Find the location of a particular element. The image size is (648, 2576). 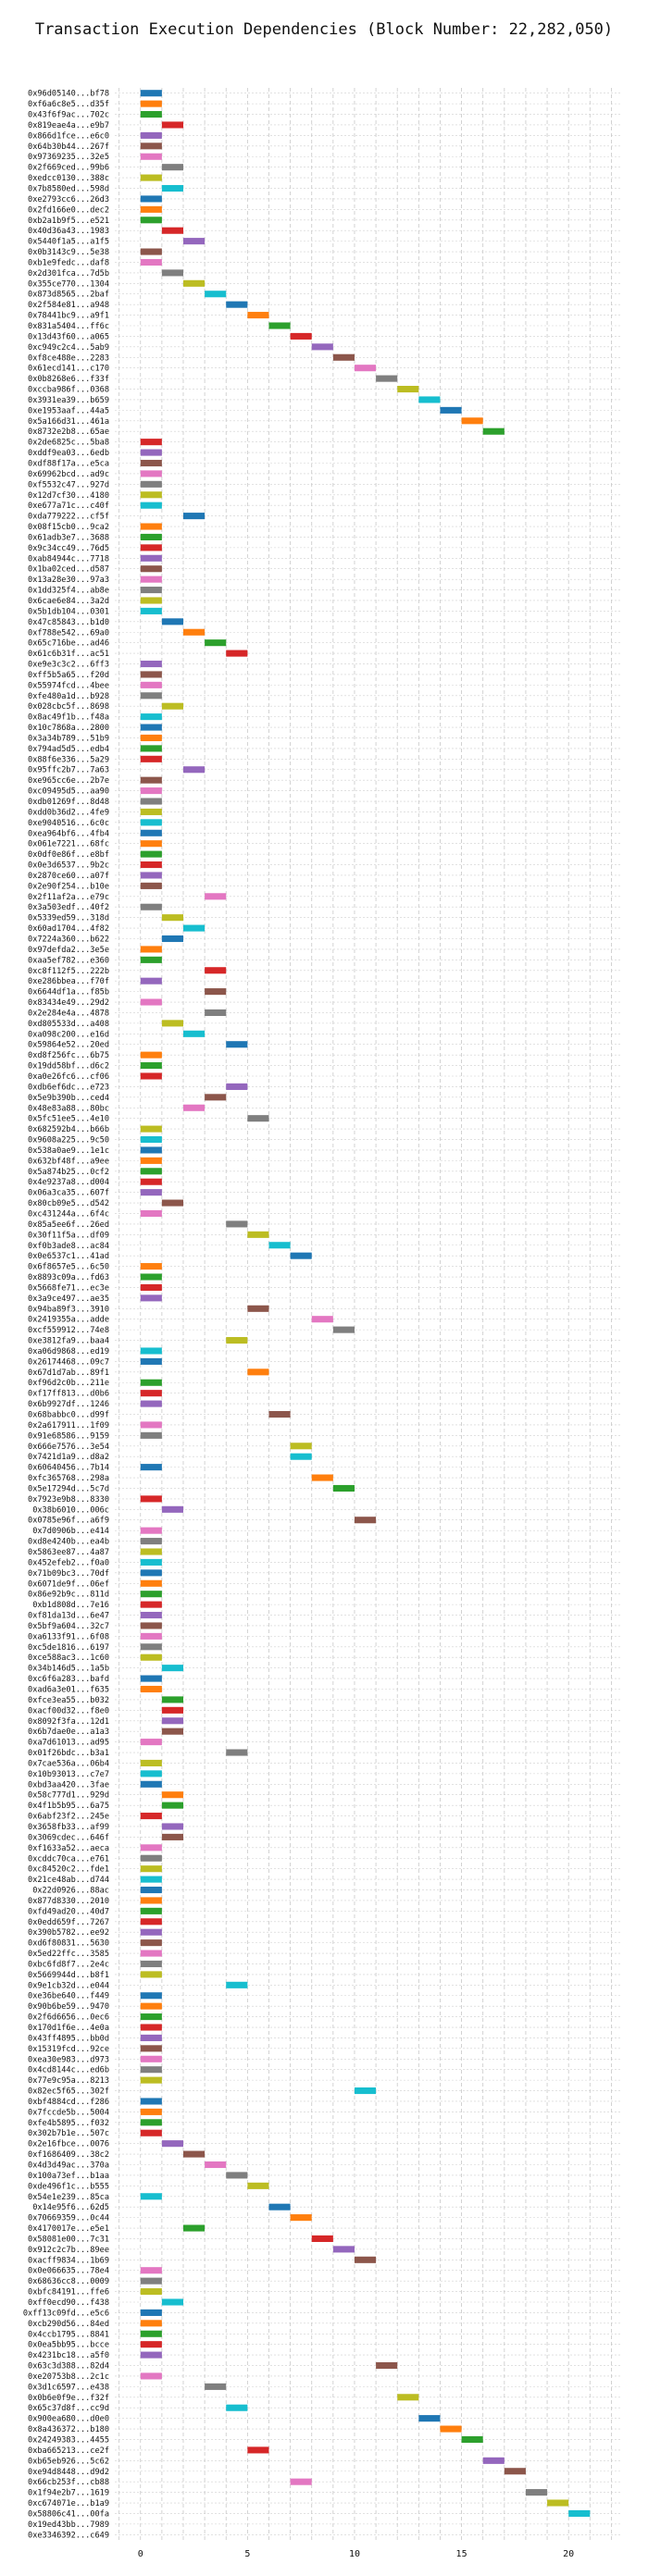

y-tick-label: 0x15319fcd...92ce is located at coordinates (68, 2049).